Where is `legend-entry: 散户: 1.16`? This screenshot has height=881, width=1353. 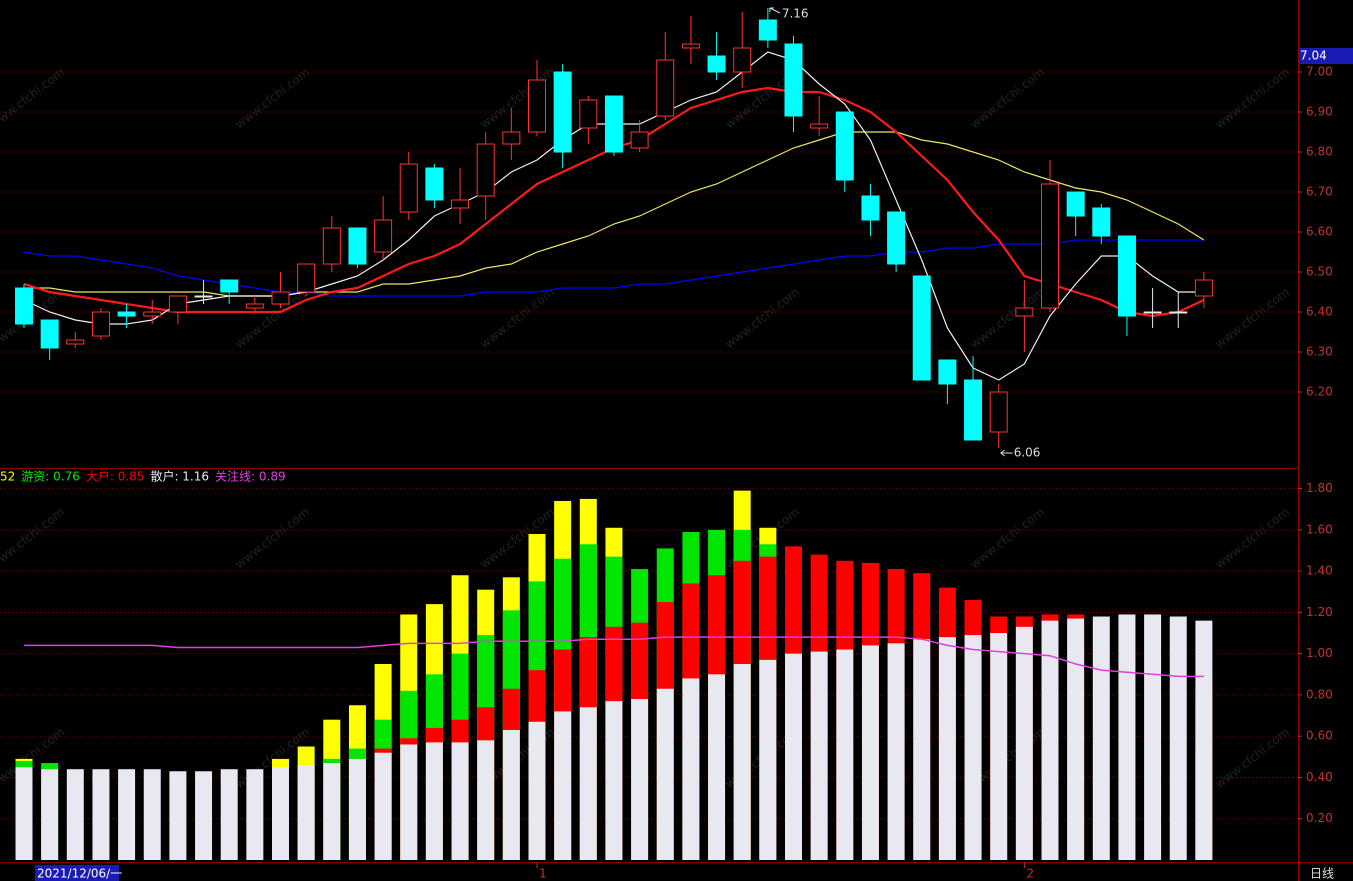
legend-entry: 散户: 1.16 is located at coordinates (179, 476).